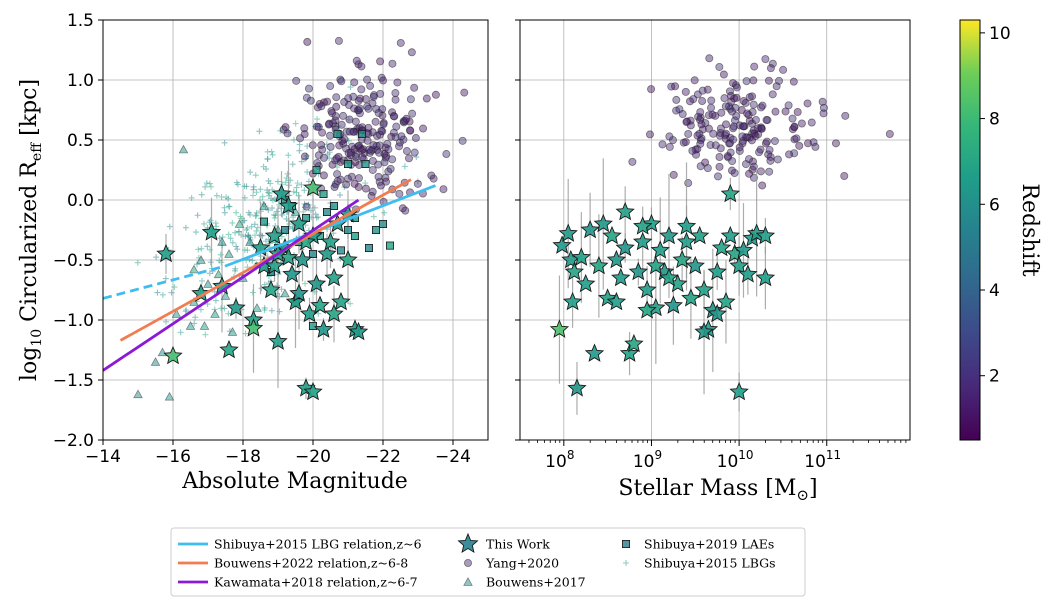 This screenshot has height=604, width=1045. I want to click on legend-label: Shibuya+2019 LAEs, so click(709, 544).